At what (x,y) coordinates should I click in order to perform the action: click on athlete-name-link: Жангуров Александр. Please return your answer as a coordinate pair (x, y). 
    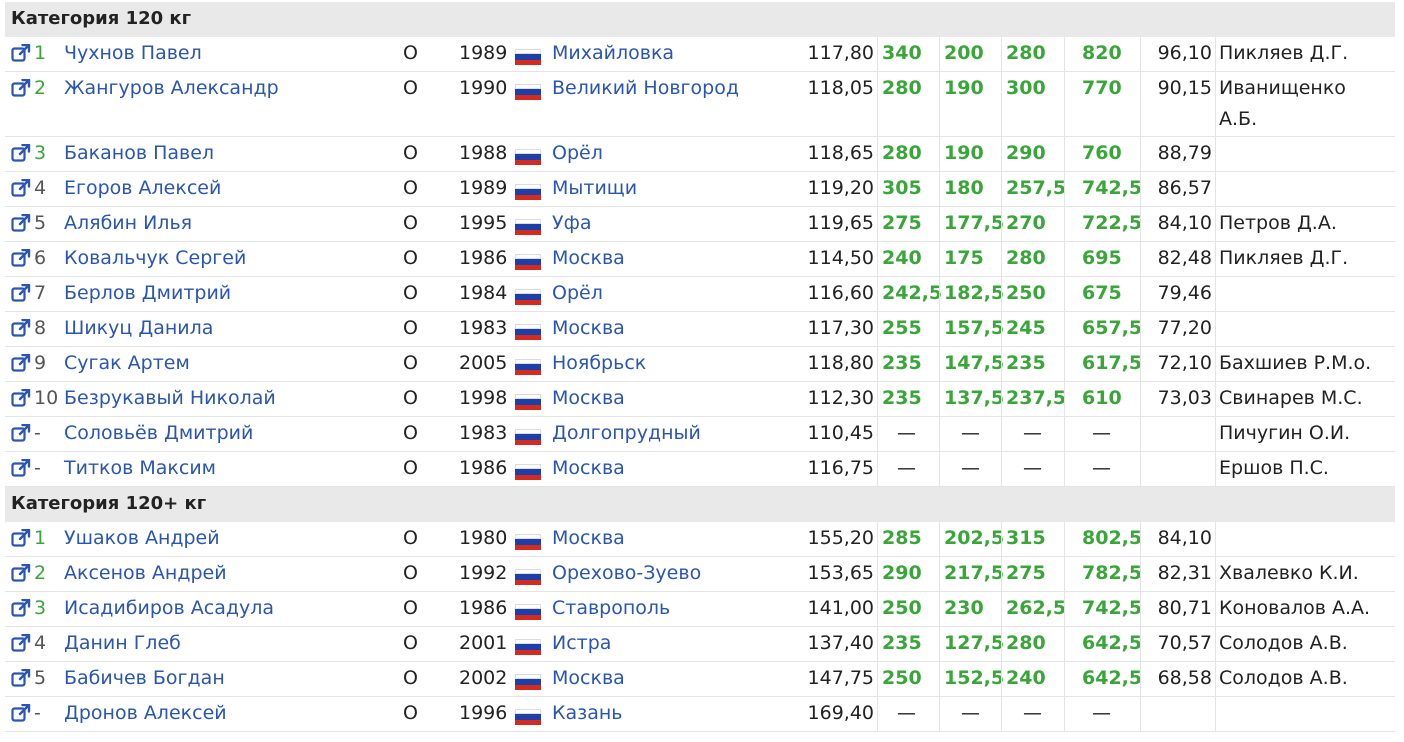
    Looking at the image, I should click on (171, 88).